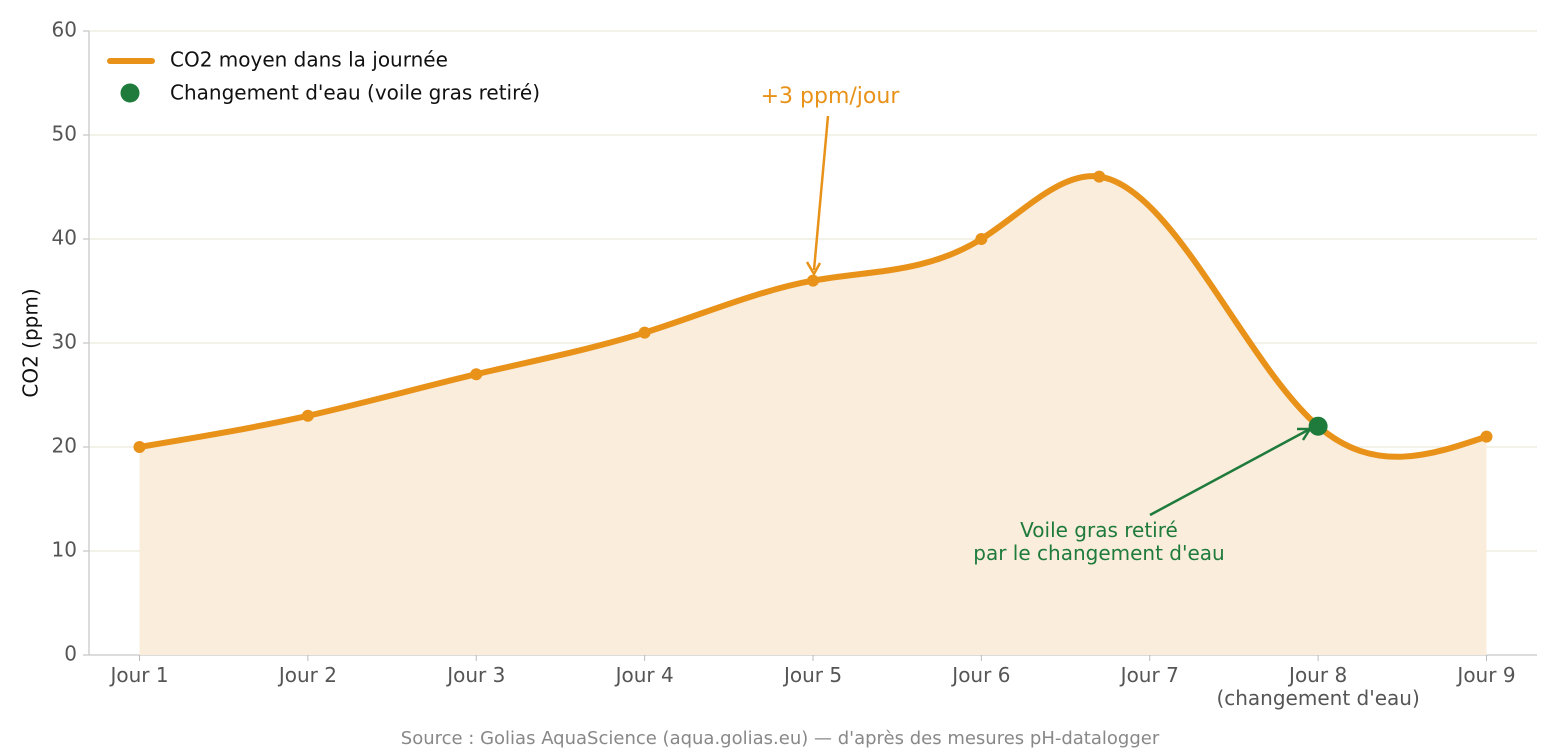 This screenshot has width=1560, height=756. What do you see at coordinates (1318, 426) in the screenshot?
I see `event-point` at bounding box center [1318, 426].